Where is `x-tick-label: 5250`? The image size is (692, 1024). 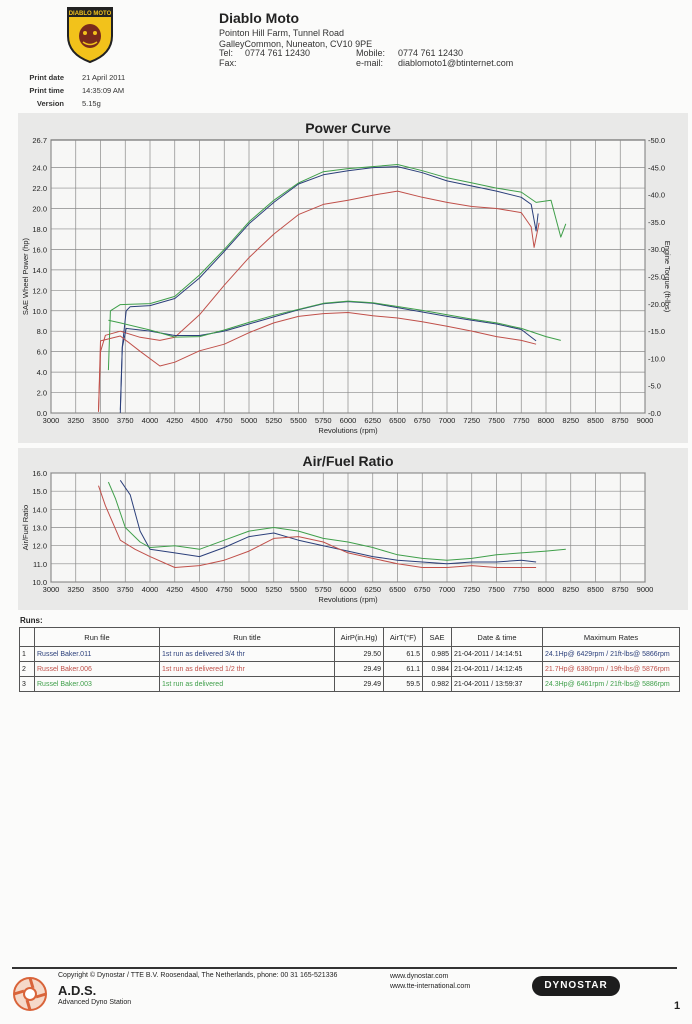 x-tick-label: 5250 is located at coordinates (273, 420).